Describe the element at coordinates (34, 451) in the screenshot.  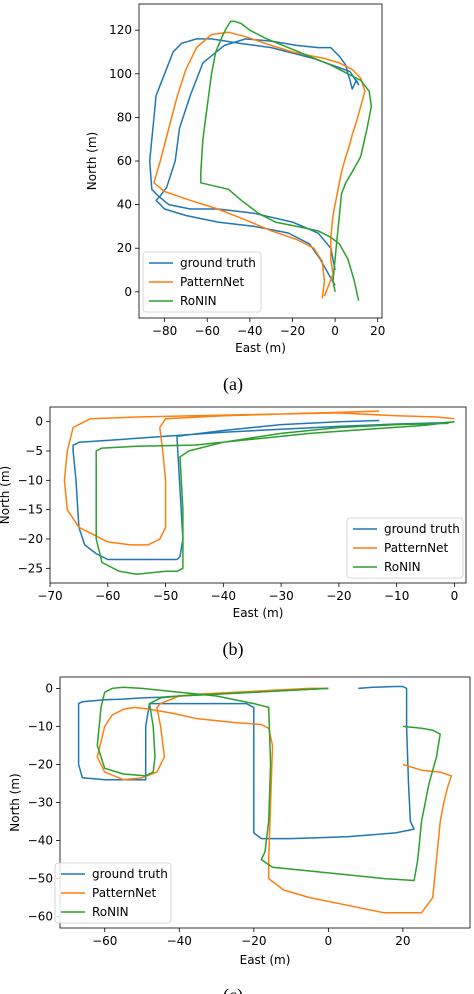
I see `y-tick-label: −5` at that location.